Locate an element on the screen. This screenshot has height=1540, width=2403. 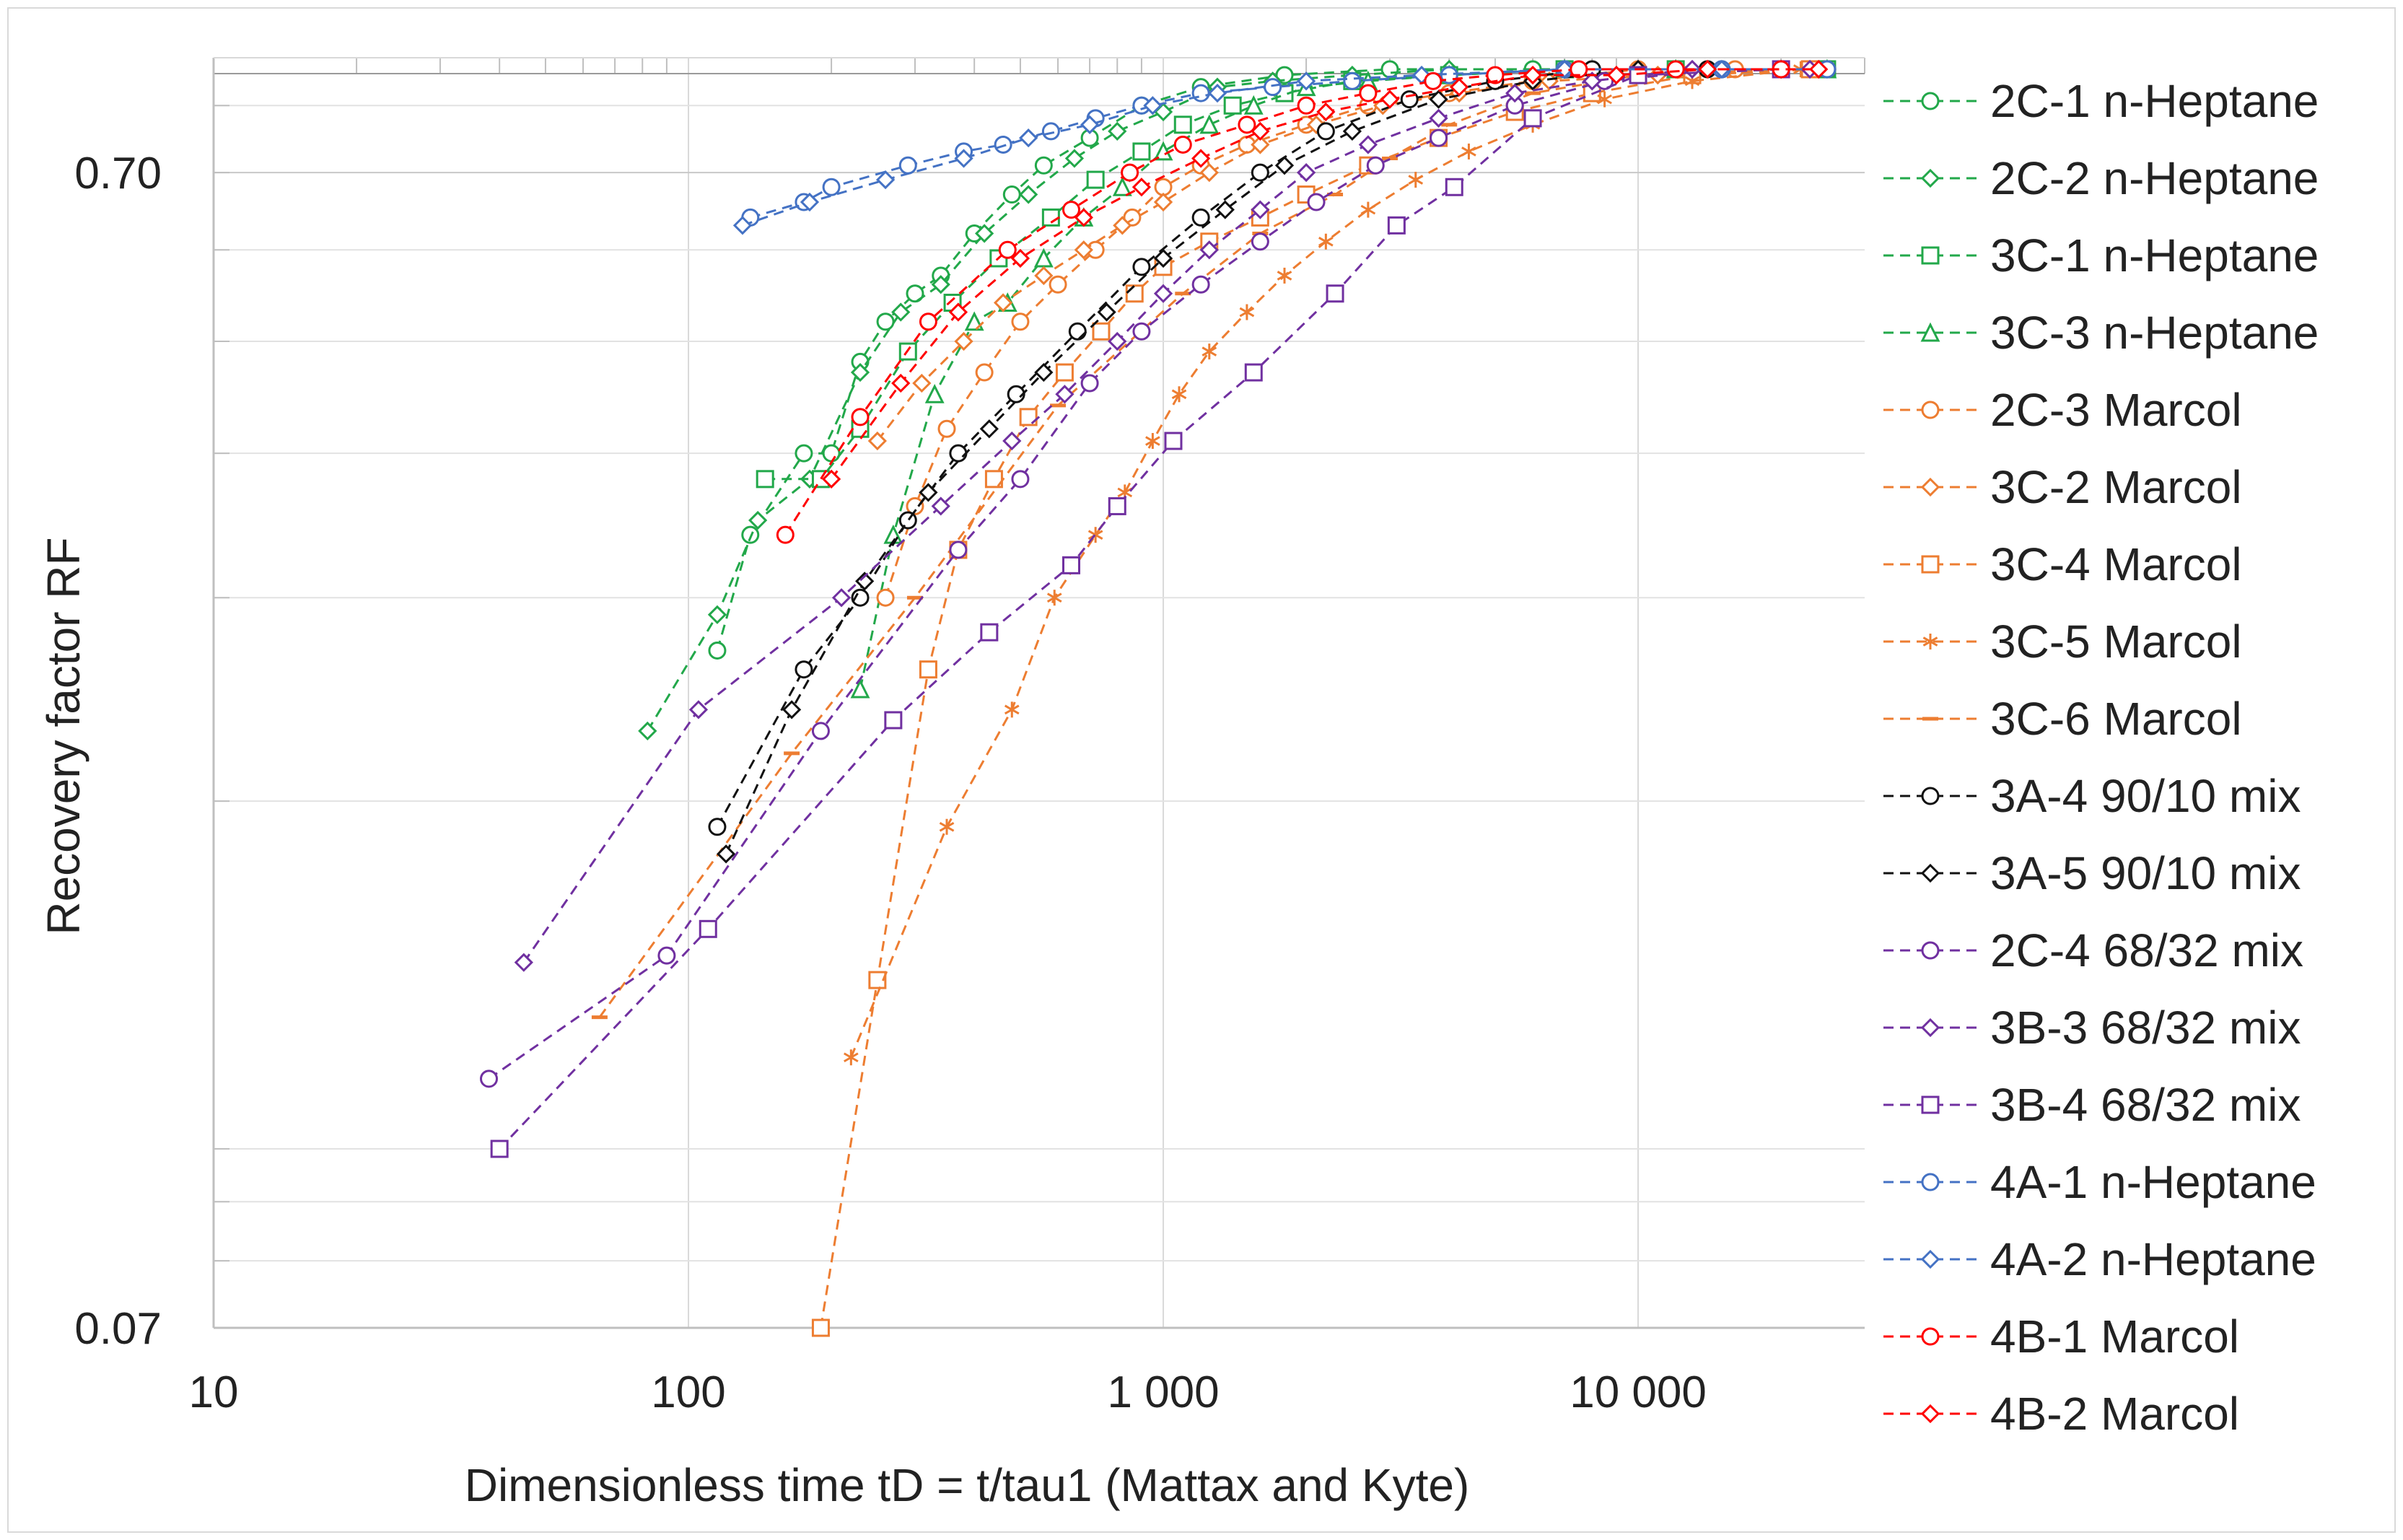
legend-label: 2C-1 n-Heptane is located at coordinates (2154, 101).